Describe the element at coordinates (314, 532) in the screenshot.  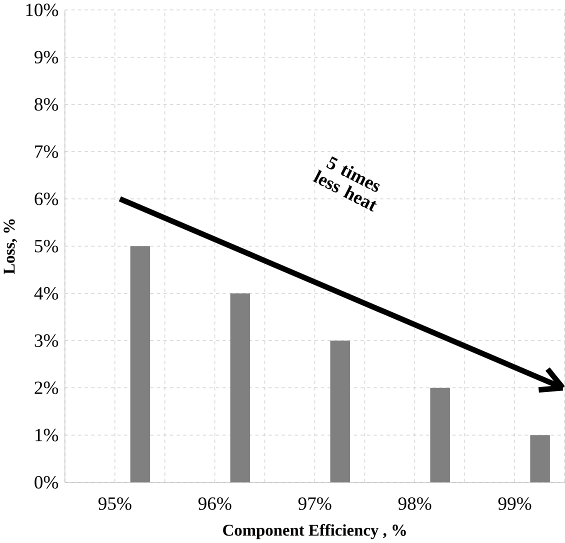
I see `x-axis-title: Component Efficiency , %` at that location.